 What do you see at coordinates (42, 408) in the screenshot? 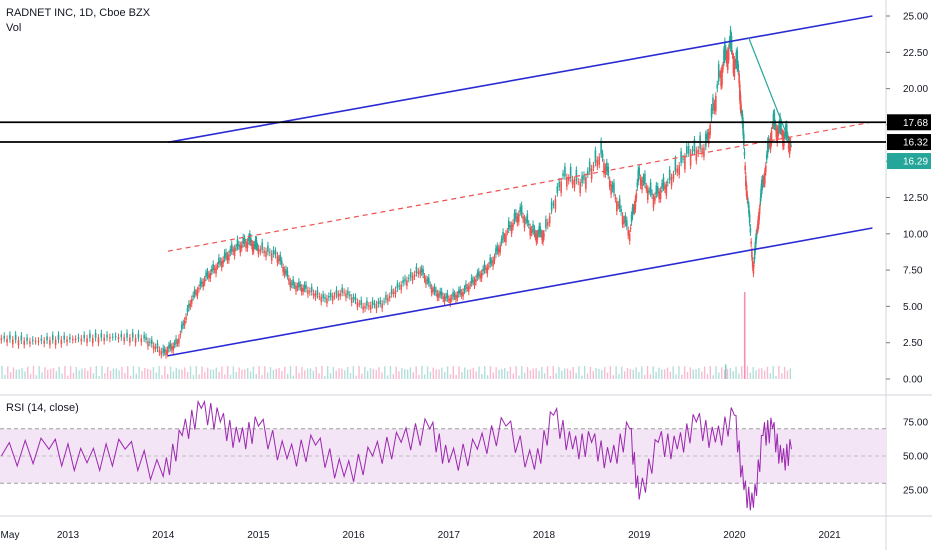
I see `rsi-label: RSI (14, close)` at bounding box center [42, 408].